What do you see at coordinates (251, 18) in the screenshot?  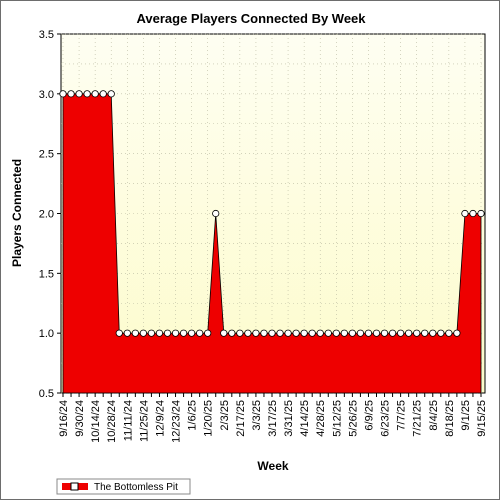 I see `chart-title: Average Players Connected By Week` at bounding box center [251, 18].